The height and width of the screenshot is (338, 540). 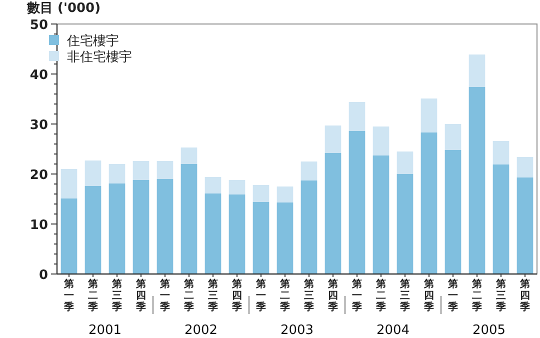 I want to click on legend-label: 非住宅樓宇, so click(x=99, y=57).